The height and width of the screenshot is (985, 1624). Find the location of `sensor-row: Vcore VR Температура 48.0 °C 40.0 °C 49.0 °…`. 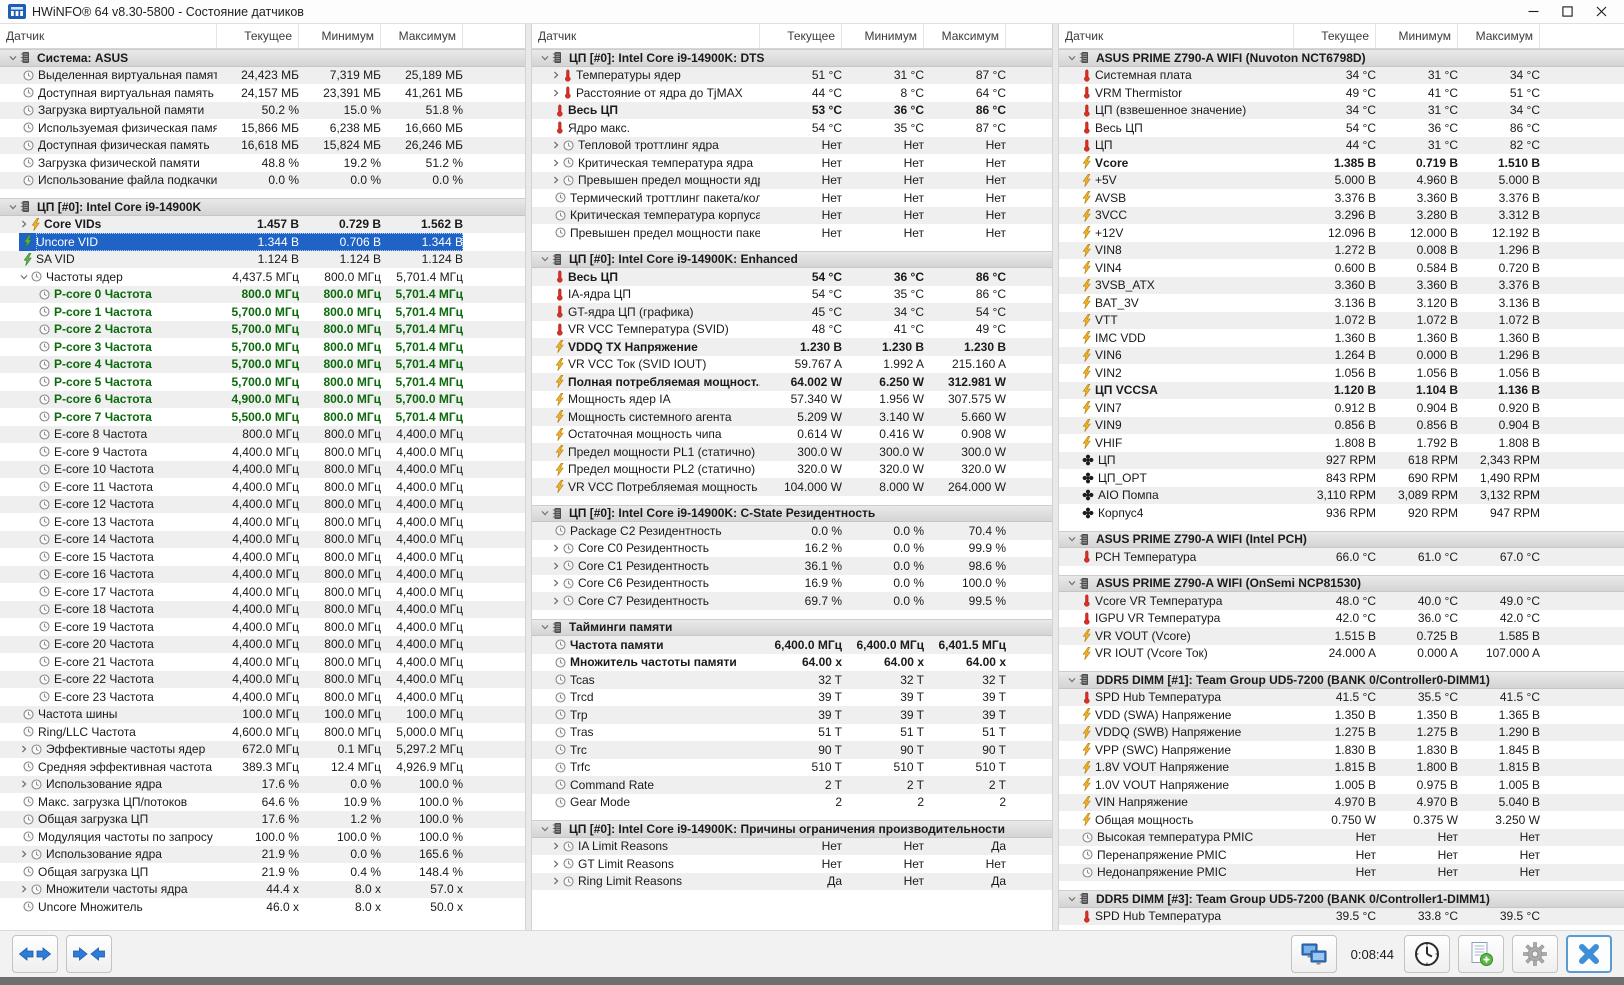

sensor-row: Vcore VR Температура 48.0 °C 40.0 °C 49.0 °… is located at coordinates (1341, 601).